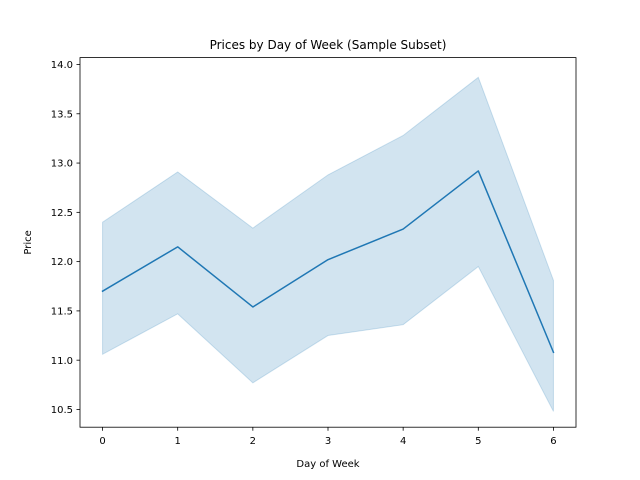 This screenshot has width=640, height=480. I want to click on y-tick-label: 13.0, so click(62, 164).